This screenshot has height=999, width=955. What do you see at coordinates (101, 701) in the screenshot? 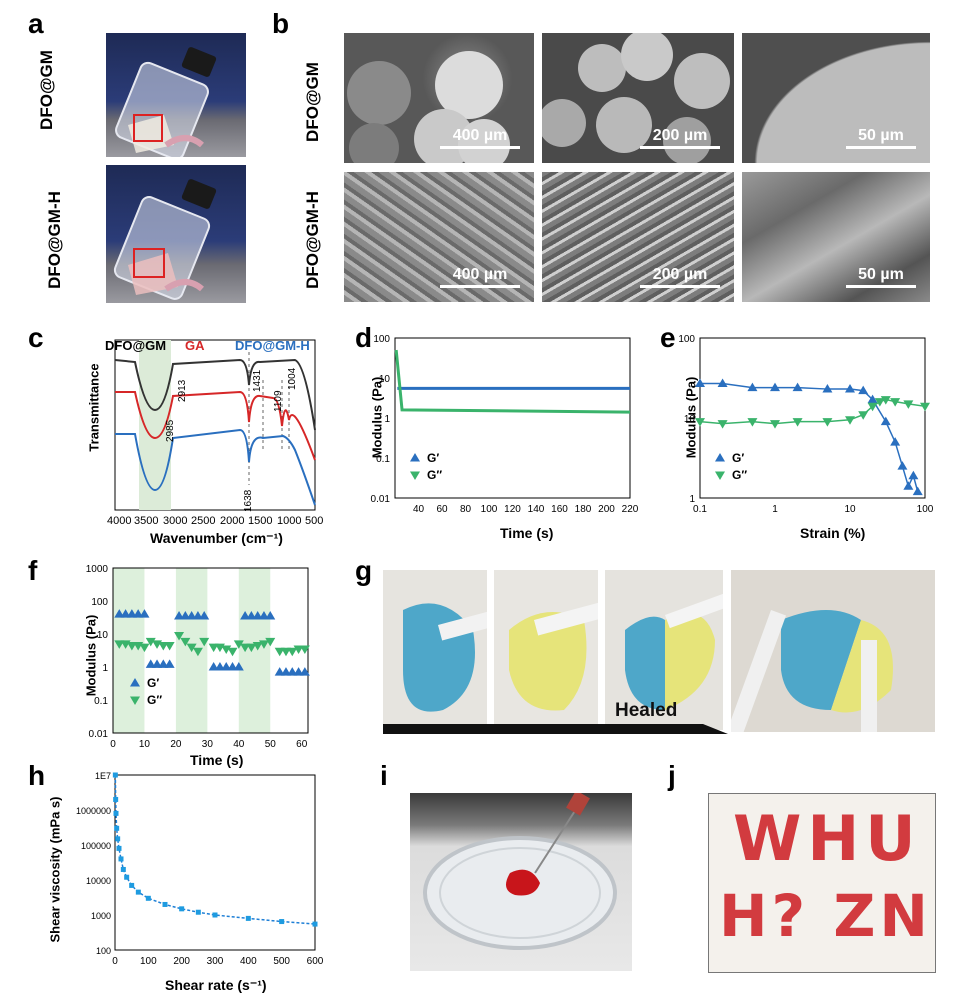
I see `y-tick: 0.1` at bounding box center [101, 701].